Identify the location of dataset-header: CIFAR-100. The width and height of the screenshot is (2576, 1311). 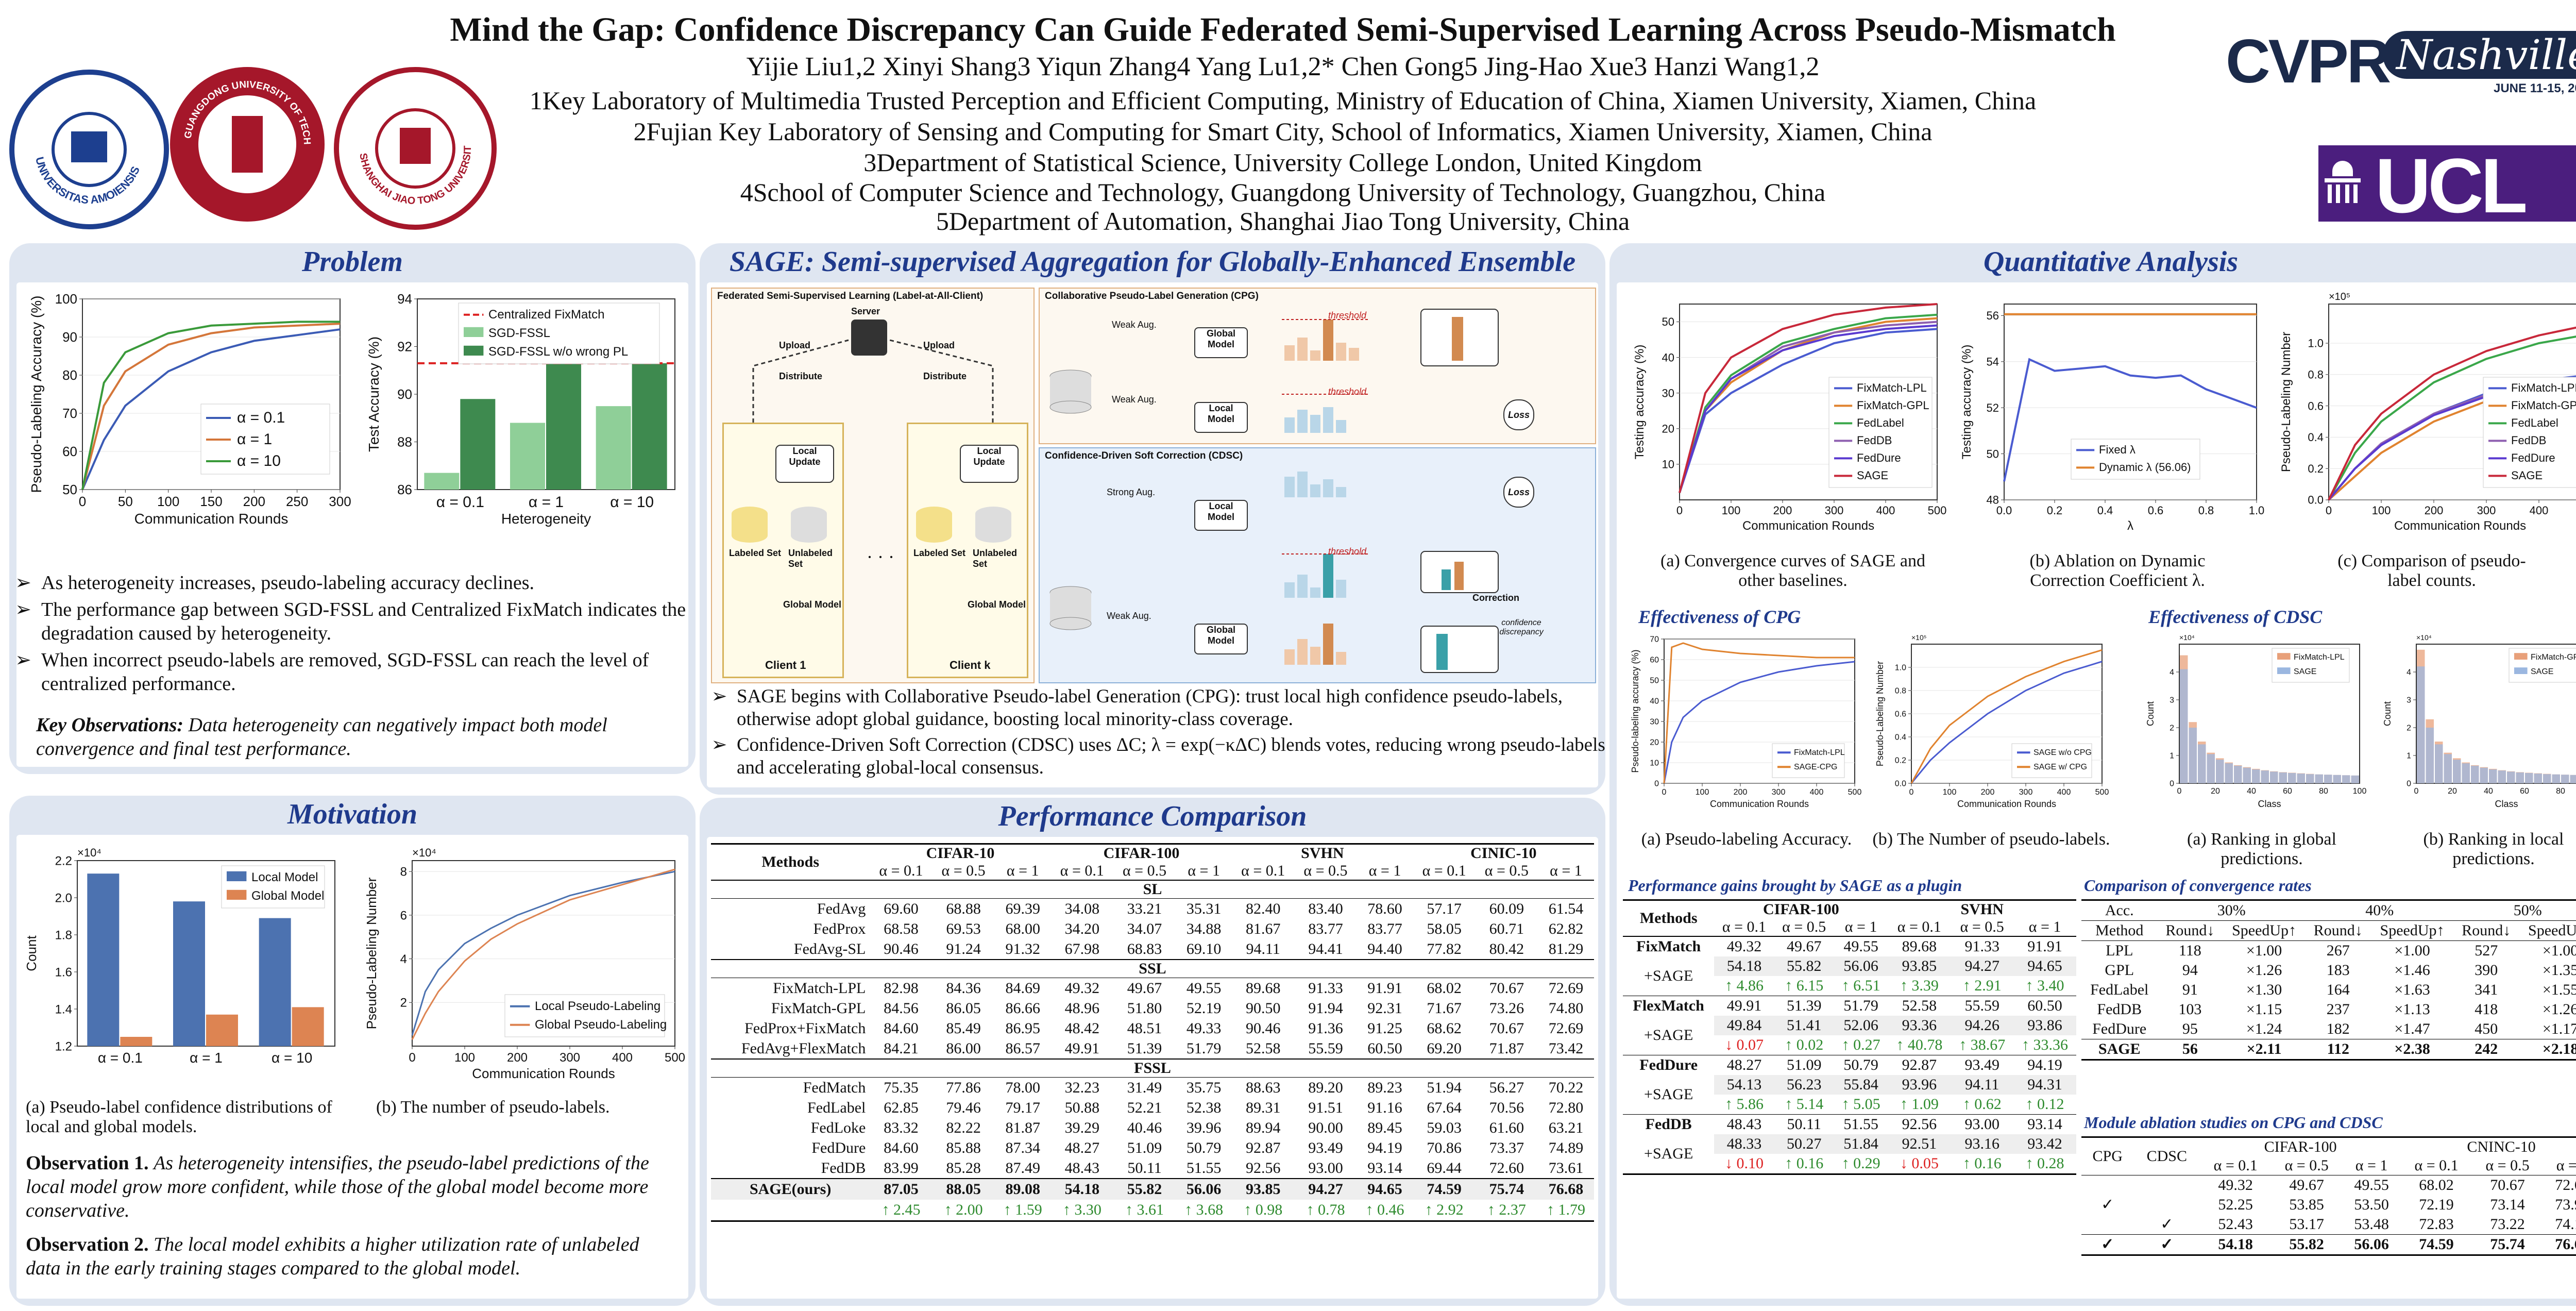
(2300, 1146).